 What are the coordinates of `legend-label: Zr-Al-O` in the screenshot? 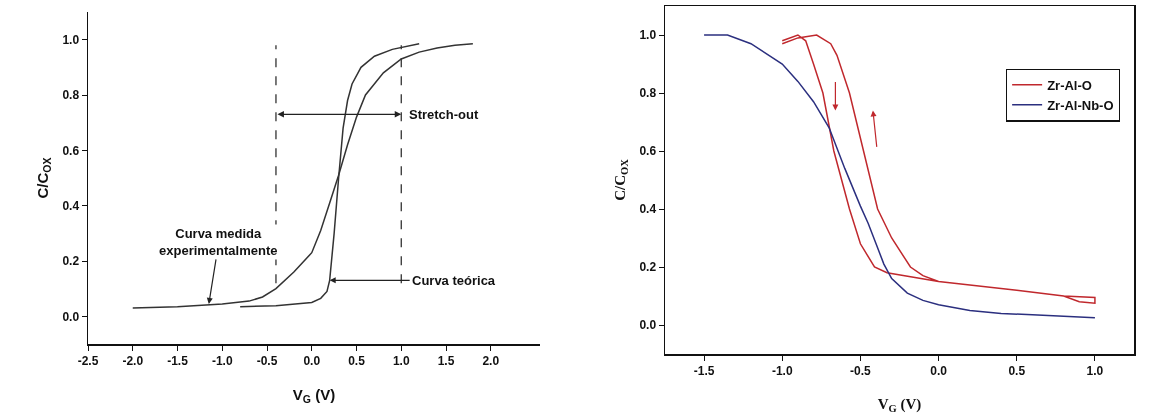 It's located at (1069, 85).